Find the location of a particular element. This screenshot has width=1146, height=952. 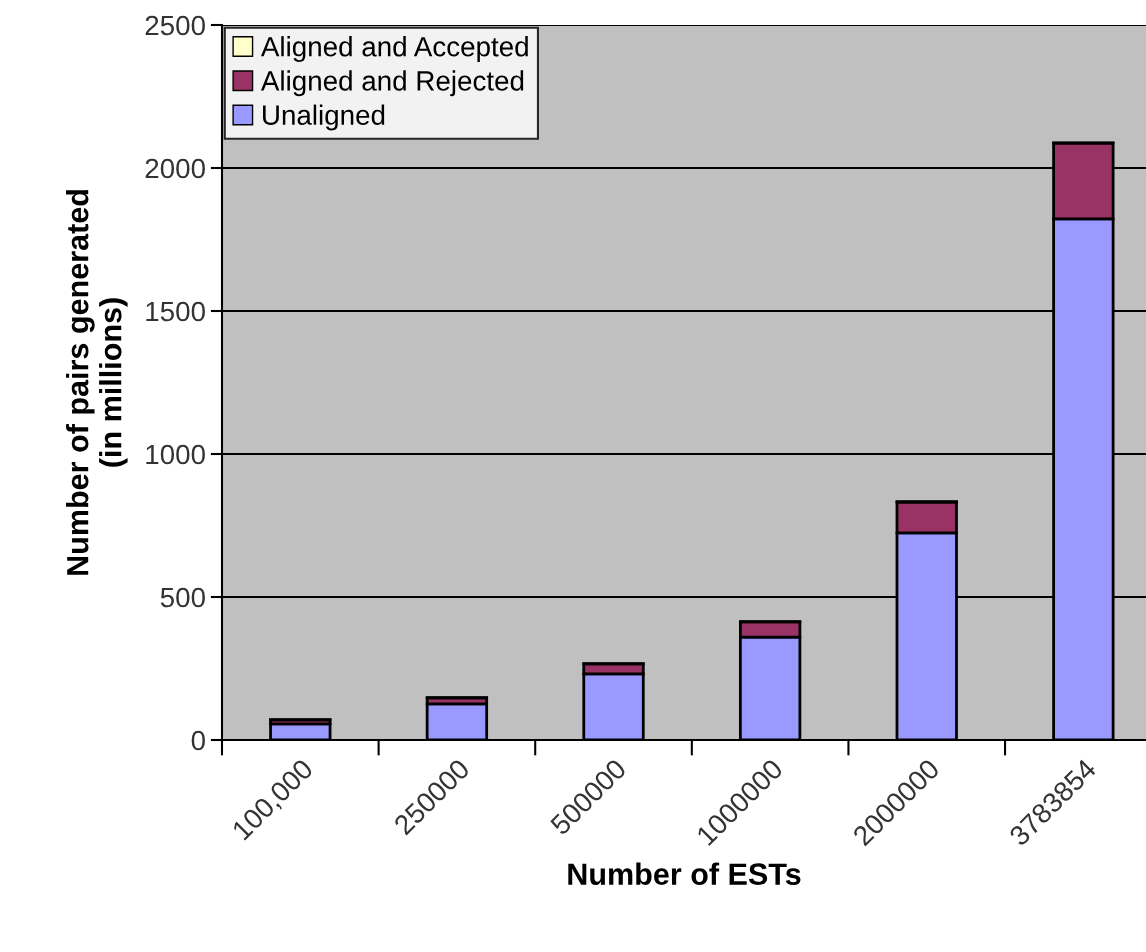

y-tick-label: 1000 is located at coordinates (175, 454).